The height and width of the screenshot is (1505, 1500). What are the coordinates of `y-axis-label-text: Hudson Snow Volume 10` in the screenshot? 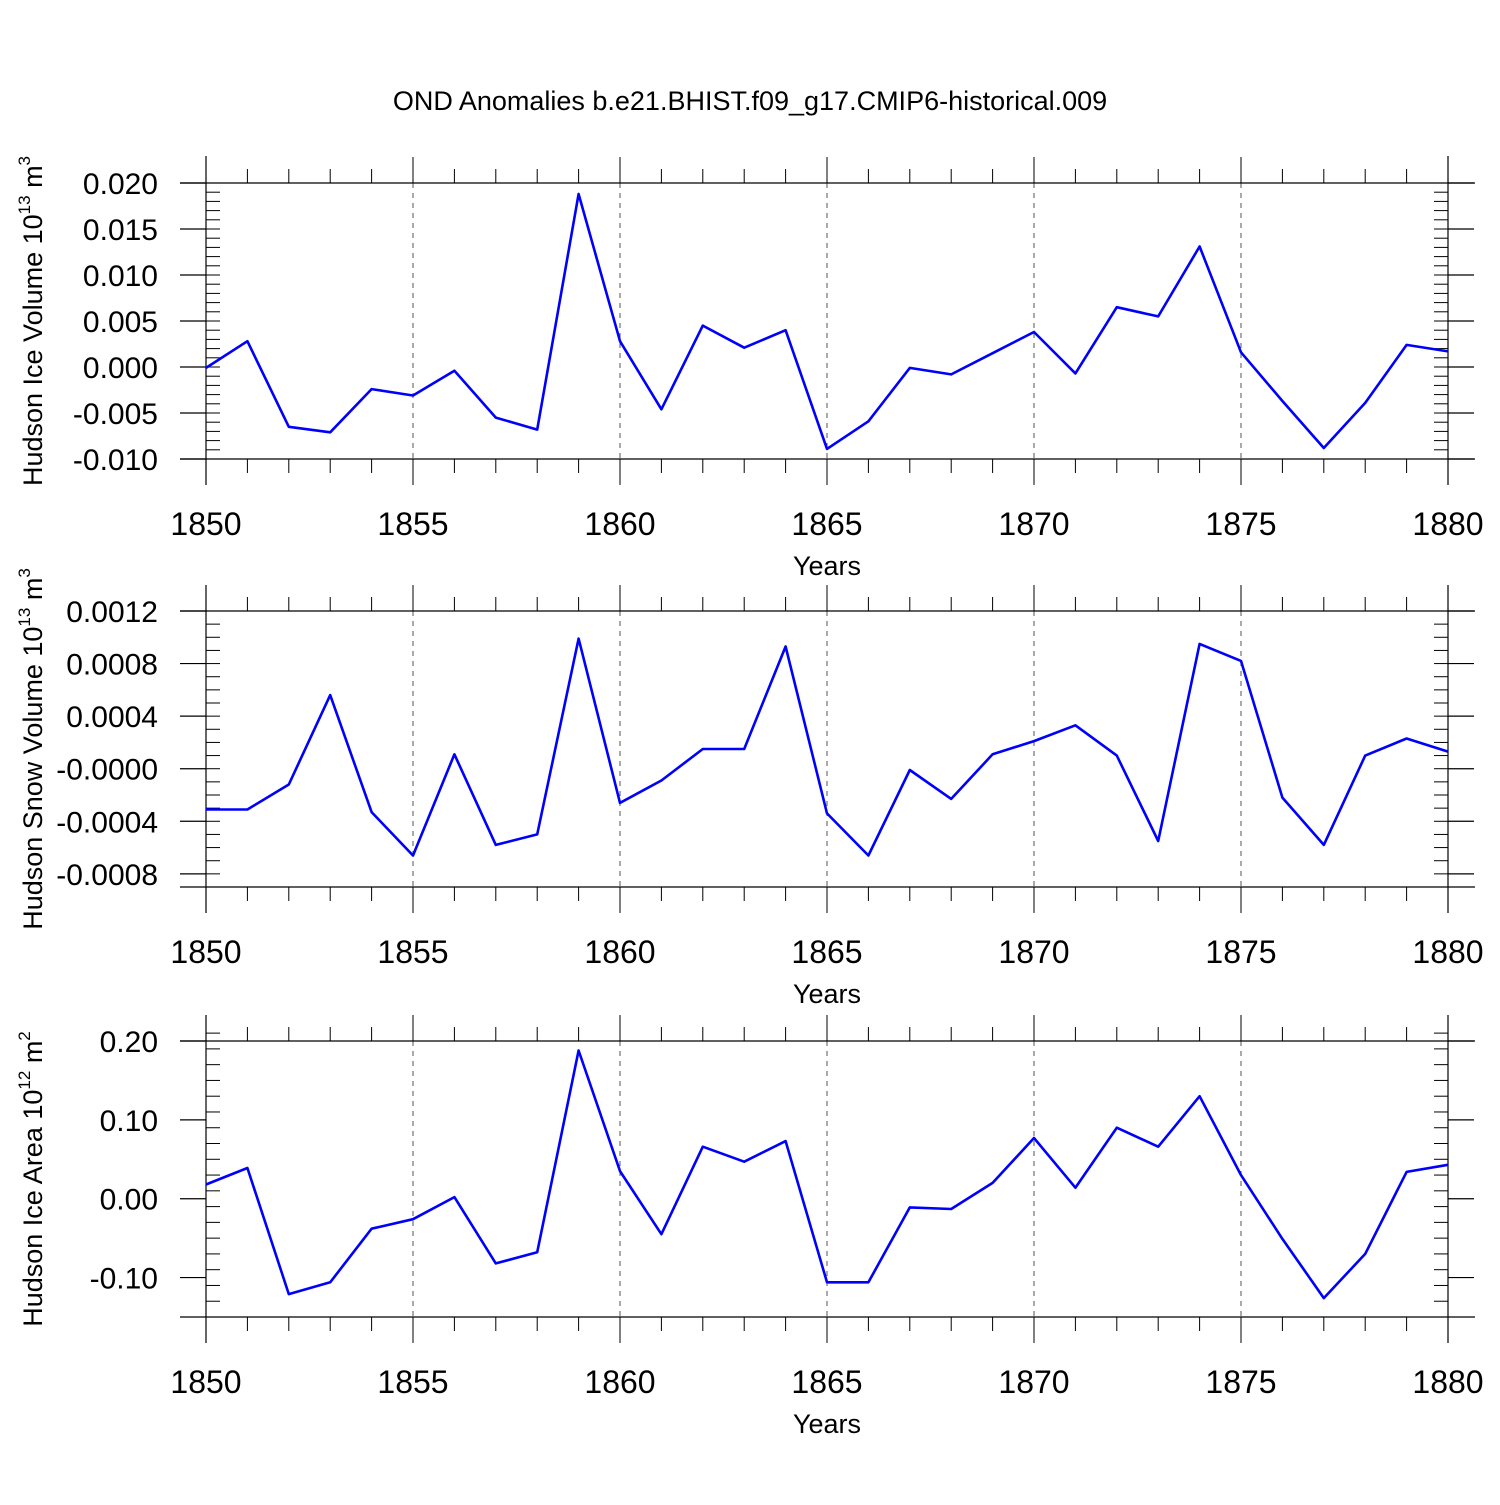 It's located at (33, 778).